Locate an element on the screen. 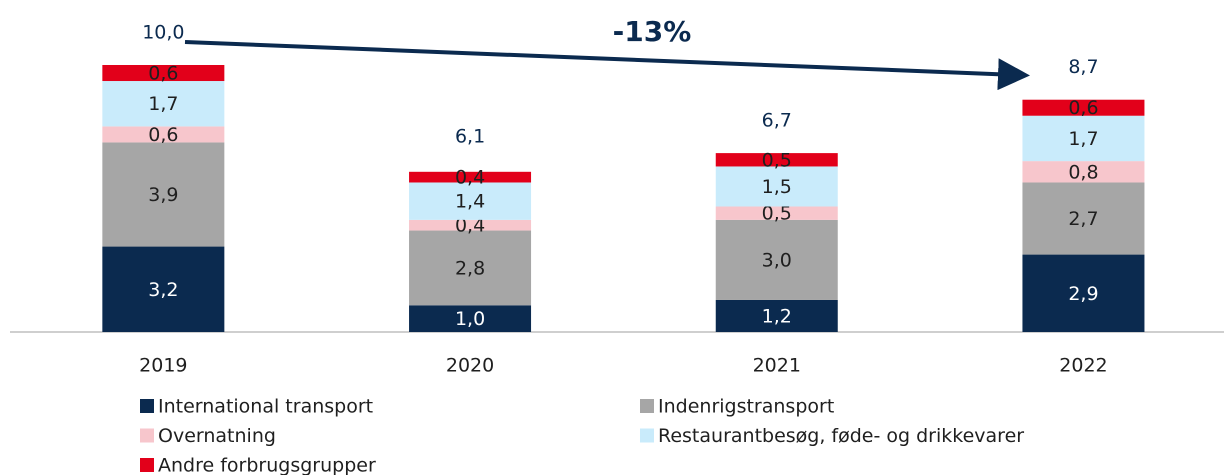 Image resolution: width=1224 pixels, height=475 pixels. x-tick-label: 2021 is located at coordinates (777, 366).